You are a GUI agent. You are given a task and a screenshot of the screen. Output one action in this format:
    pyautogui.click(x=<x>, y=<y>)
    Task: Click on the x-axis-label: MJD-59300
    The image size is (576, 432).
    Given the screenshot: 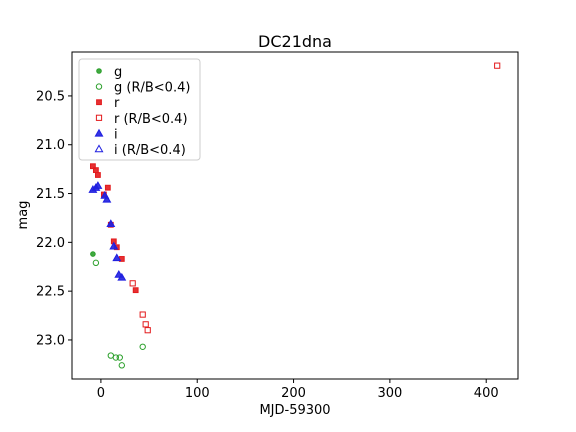 What is the action you would take?
    pyautogui.click(x=294, y=410)
    